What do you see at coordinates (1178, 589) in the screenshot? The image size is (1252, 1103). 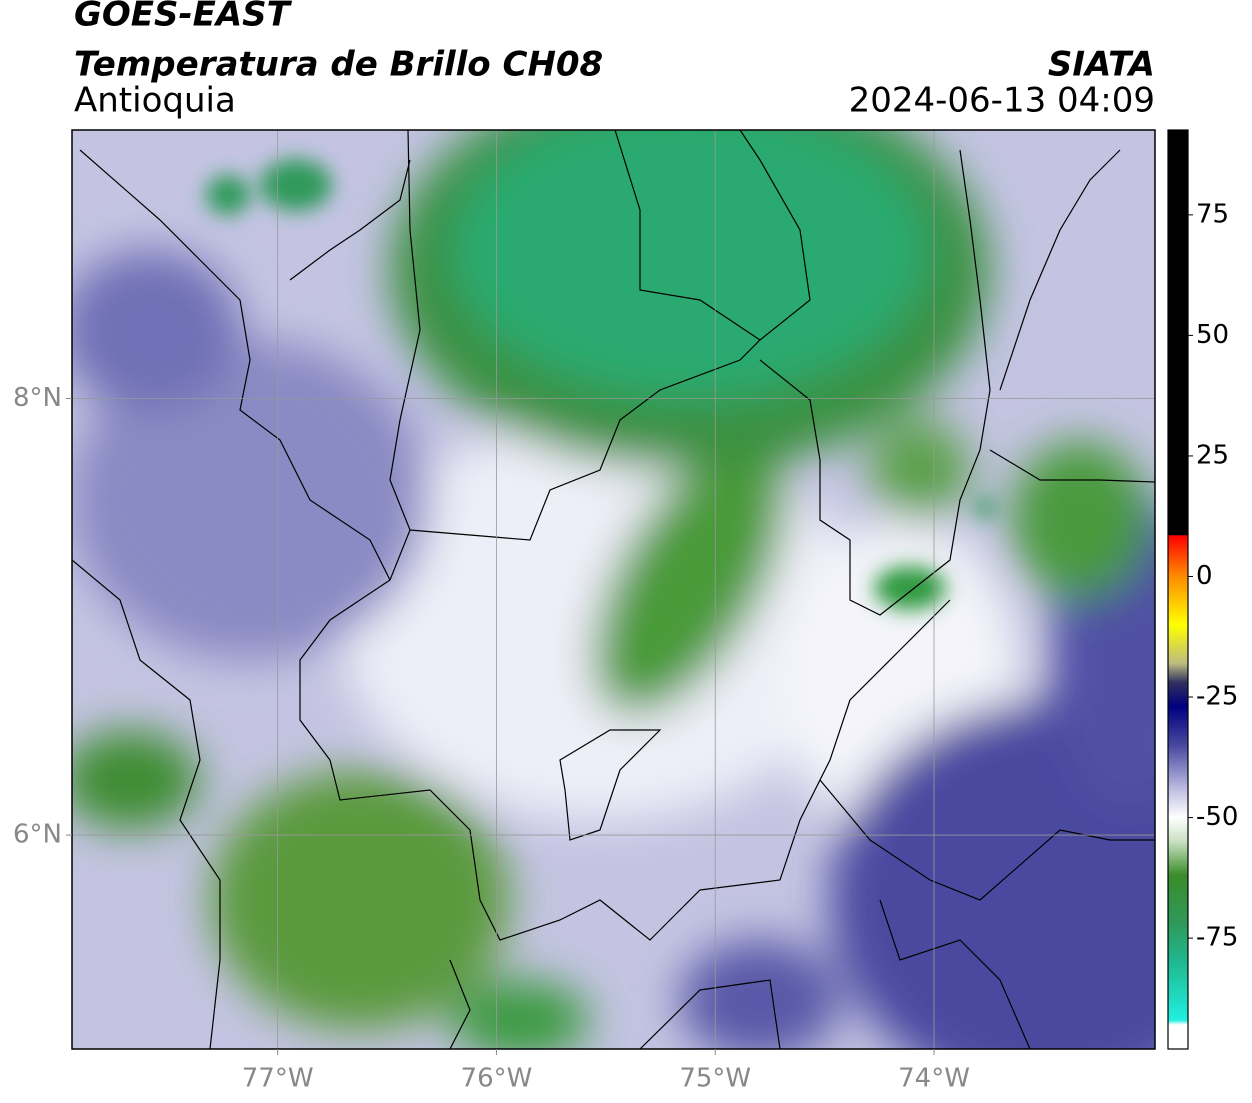 I see `colorbar` at bounding box center [1178, 589].